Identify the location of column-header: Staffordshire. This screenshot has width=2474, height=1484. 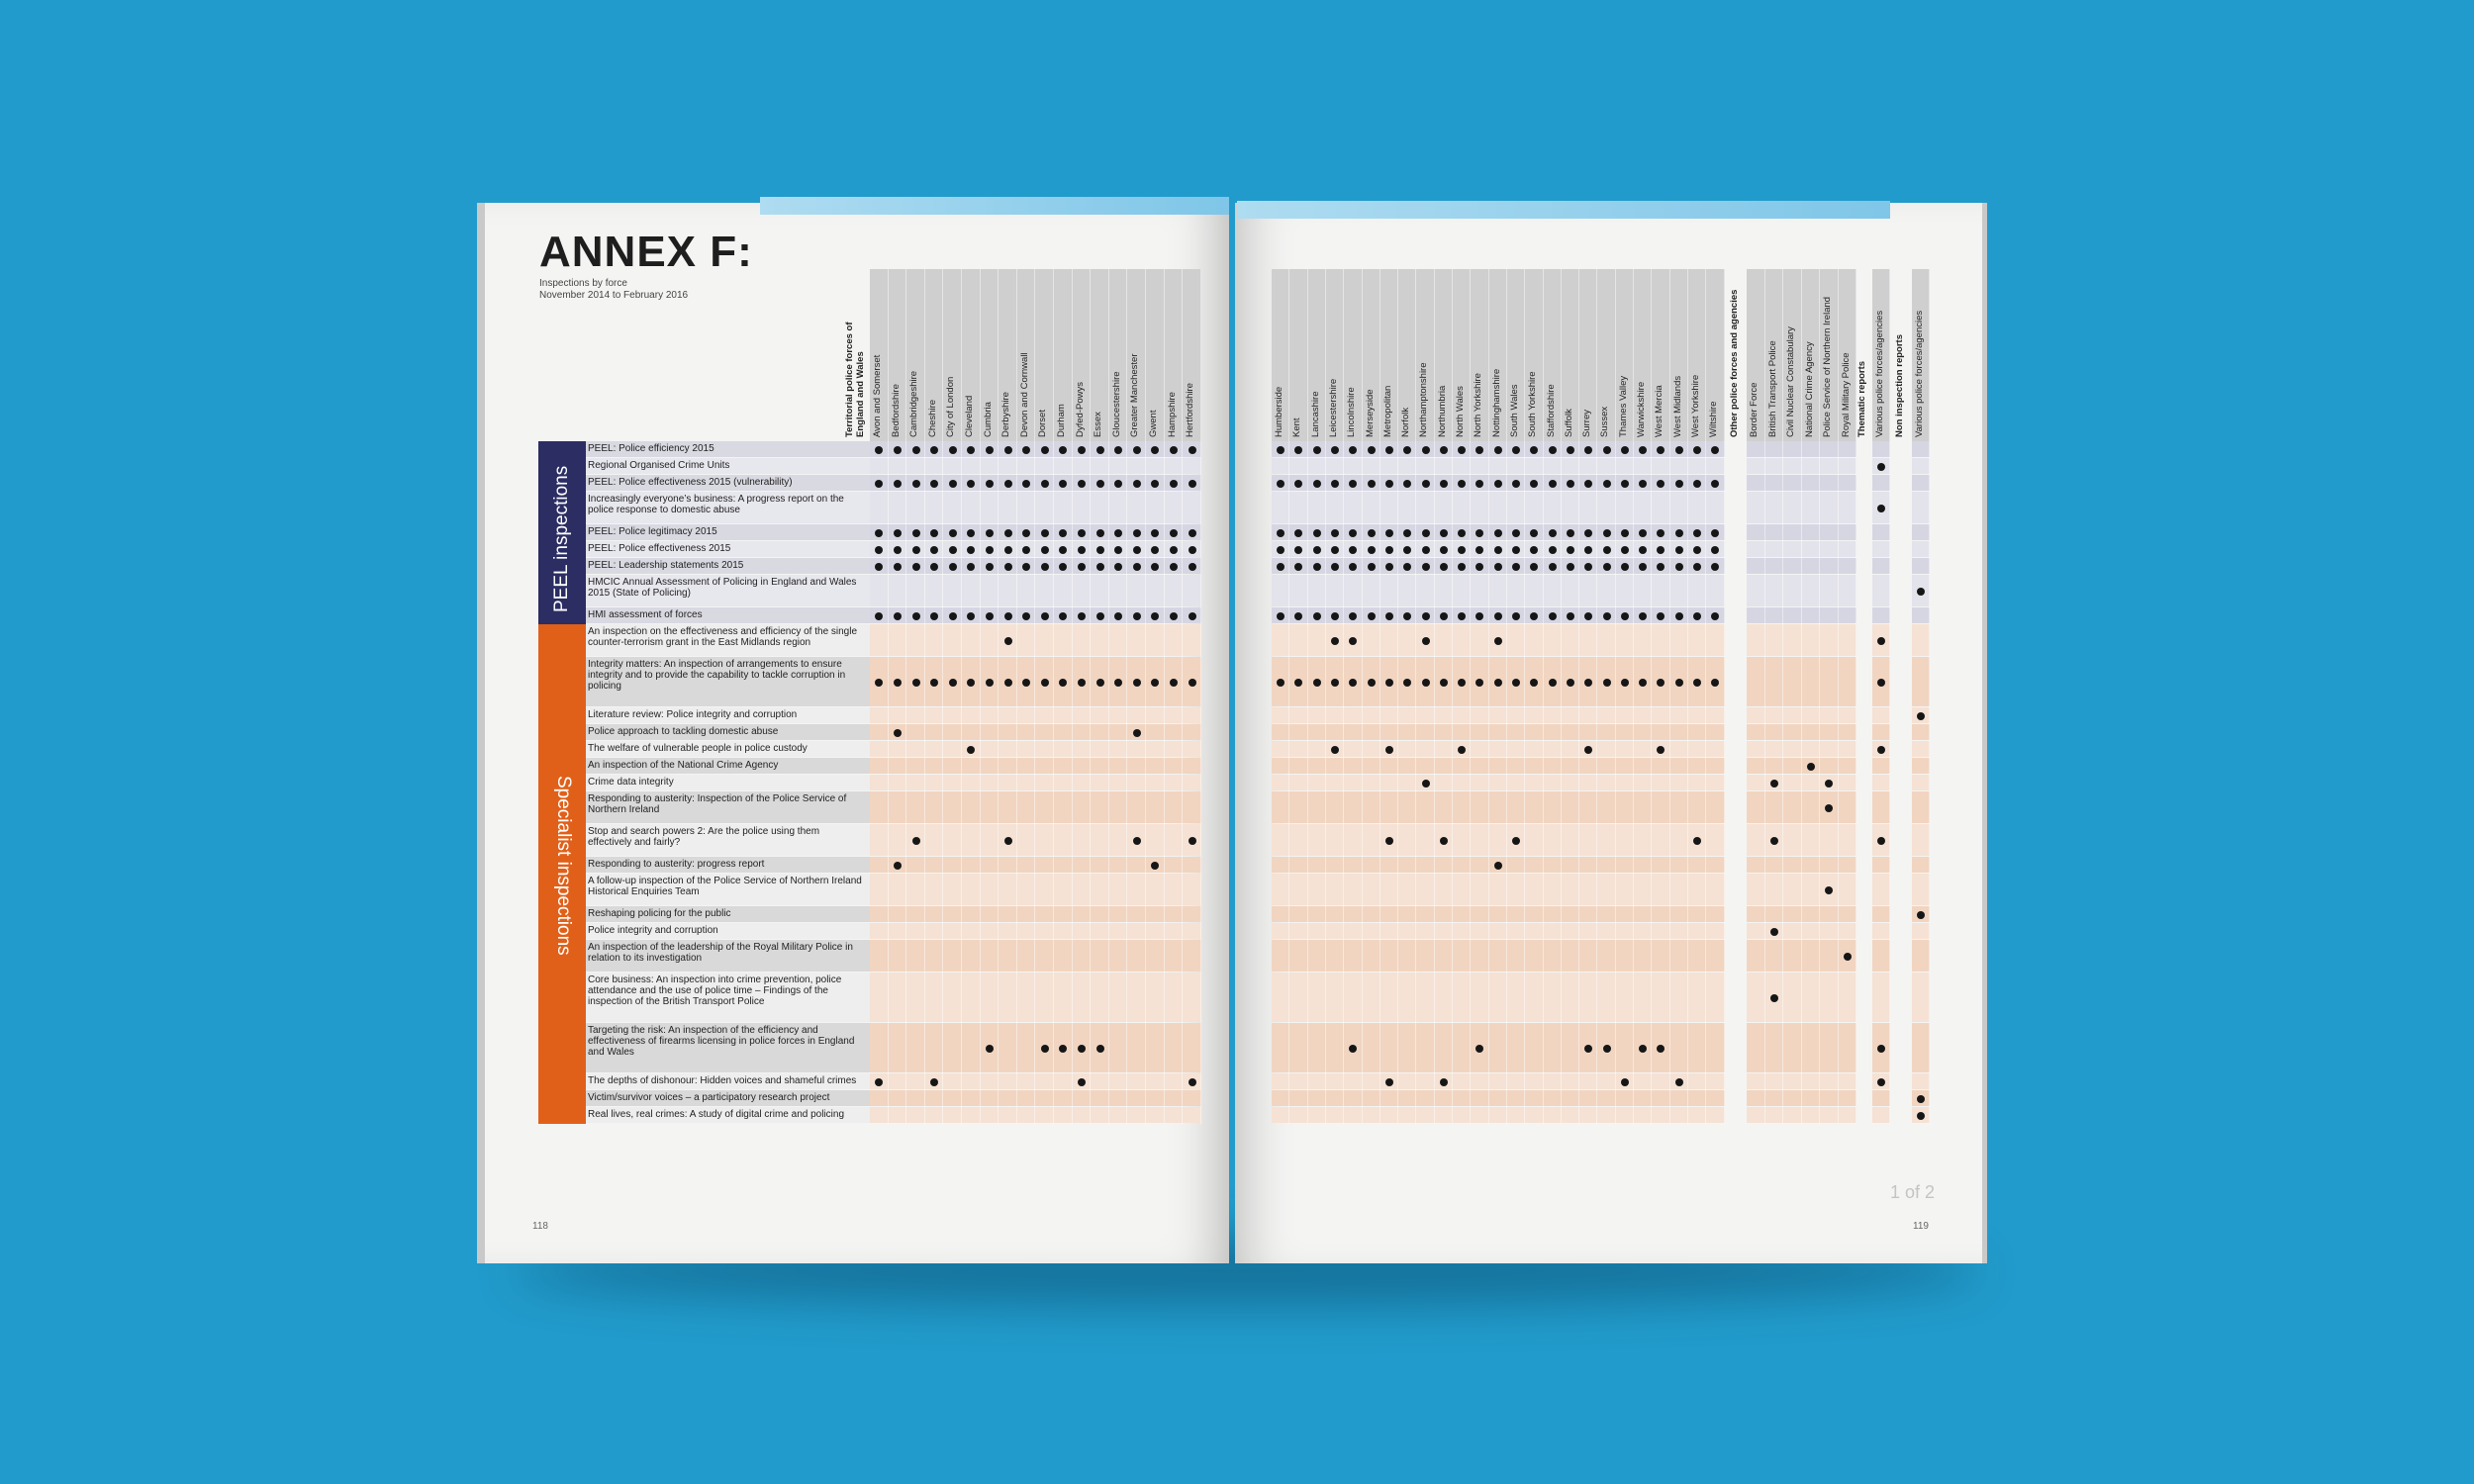
(1551, 410).